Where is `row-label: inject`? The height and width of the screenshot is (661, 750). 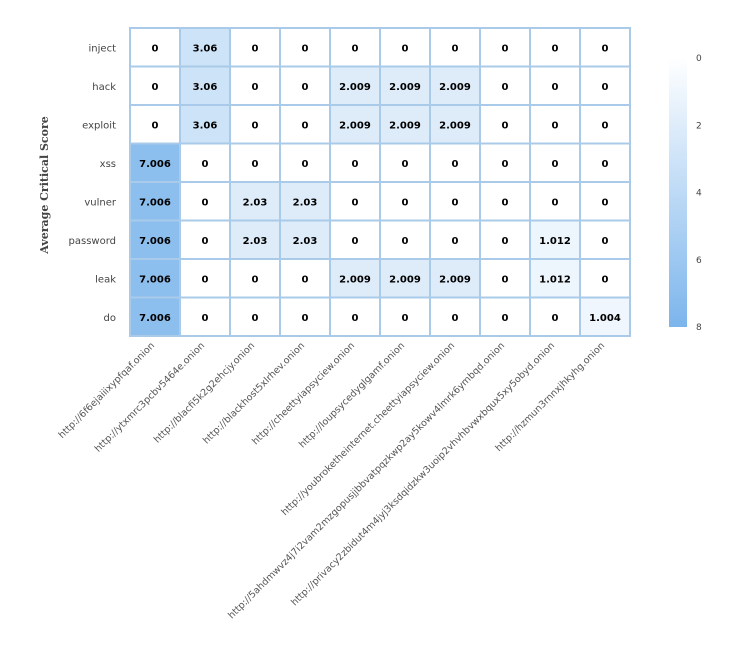
row-label: inject is located at coordinates (103, 48).